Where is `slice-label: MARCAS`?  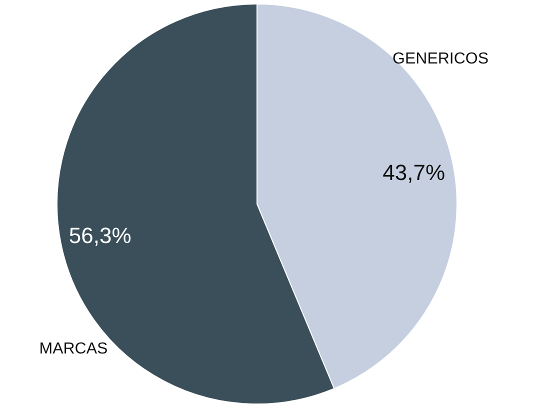
slice-label: MARCAS is located at coordinates (73, 349).